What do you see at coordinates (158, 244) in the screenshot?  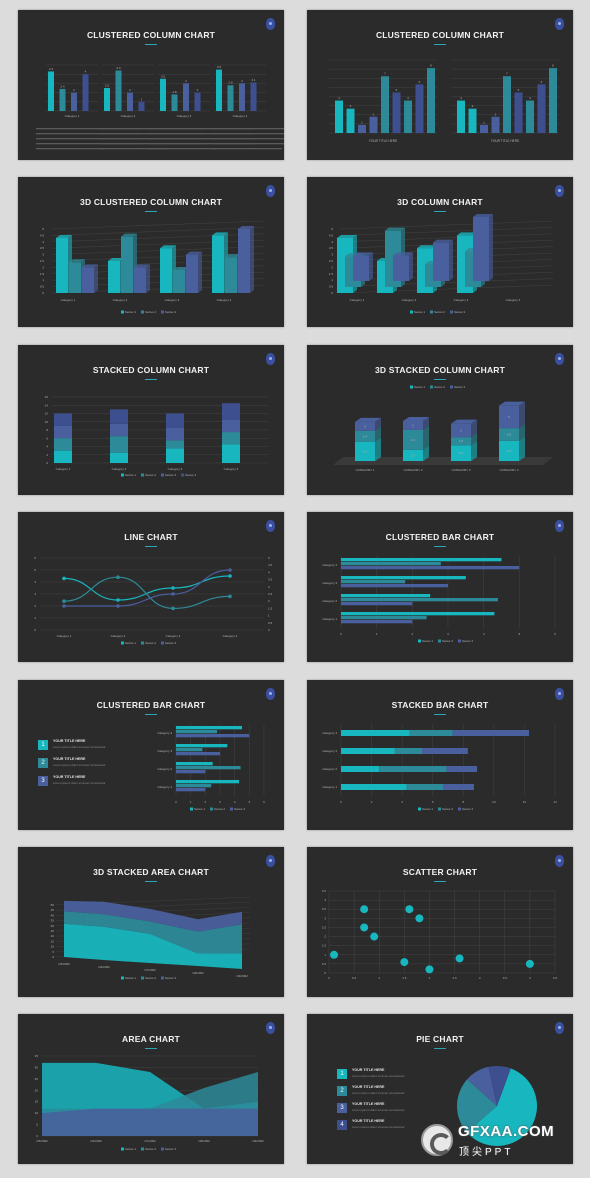 I see `gridline` at bounding box center [158, 244].